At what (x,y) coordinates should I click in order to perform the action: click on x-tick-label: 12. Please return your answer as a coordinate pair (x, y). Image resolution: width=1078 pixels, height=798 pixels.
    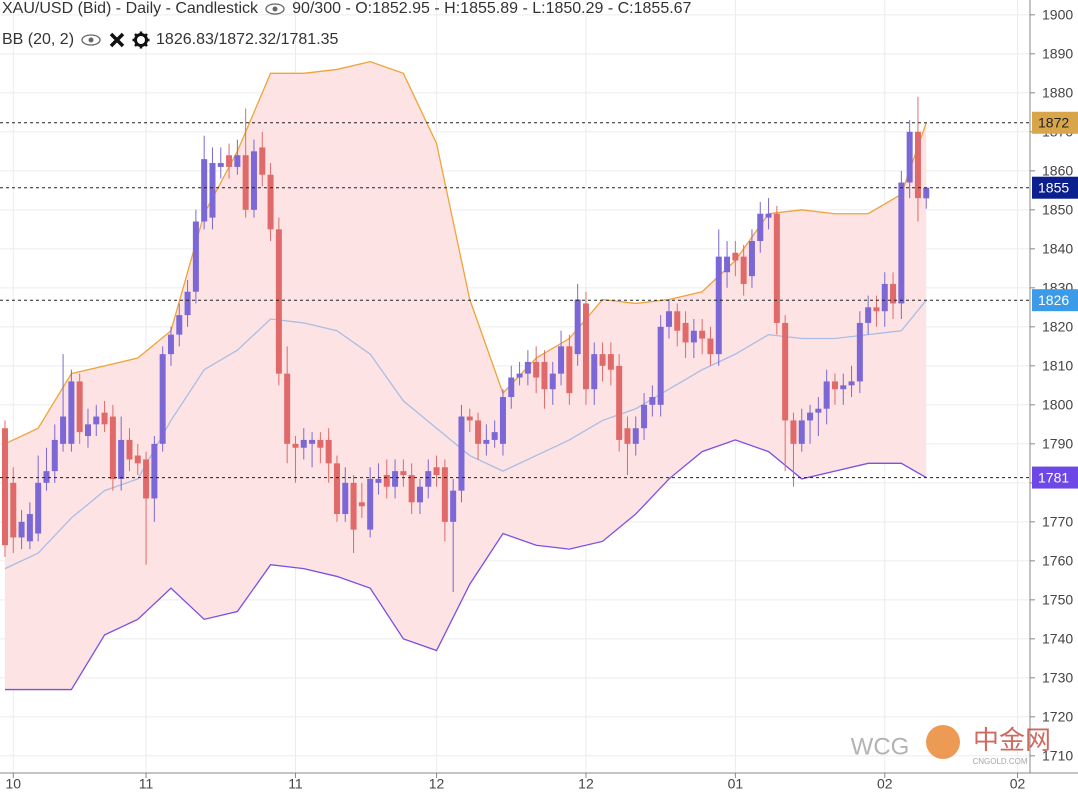
    Looking at the image, I should click on (437, 784).